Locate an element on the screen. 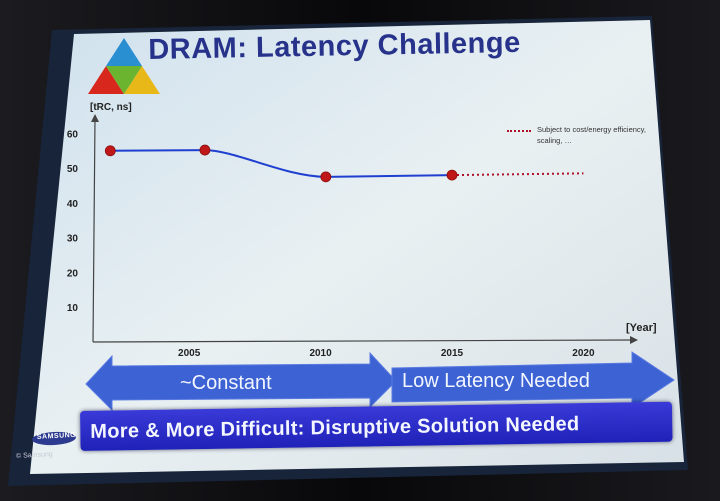  y-tick-label-40: 40 is located at coordinates (73, 204).